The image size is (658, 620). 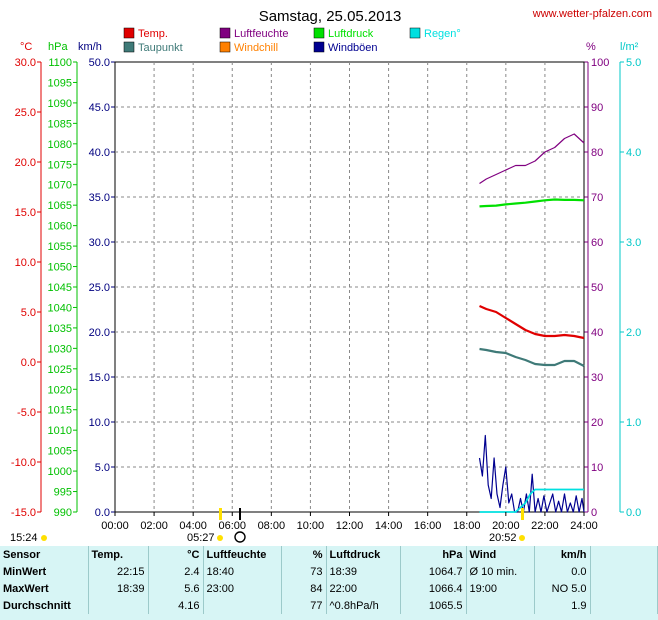 I want to click on website-link: www.wetter-pfalzen.com, so click(x=592, y=14).